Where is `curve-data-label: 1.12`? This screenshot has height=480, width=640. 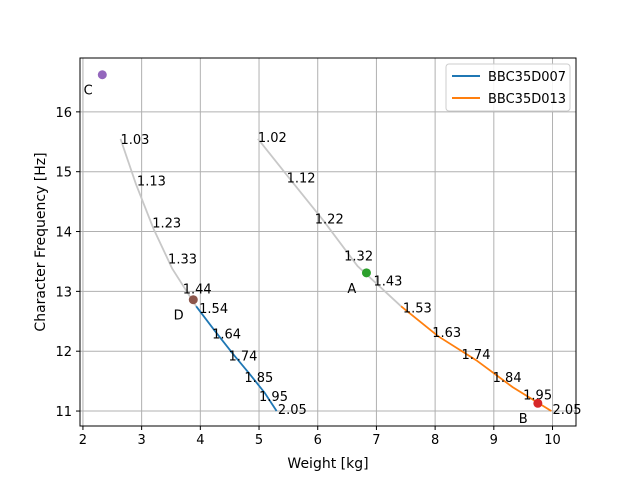
curve-data-label: 1.12 is located at coordinates (301, 179).